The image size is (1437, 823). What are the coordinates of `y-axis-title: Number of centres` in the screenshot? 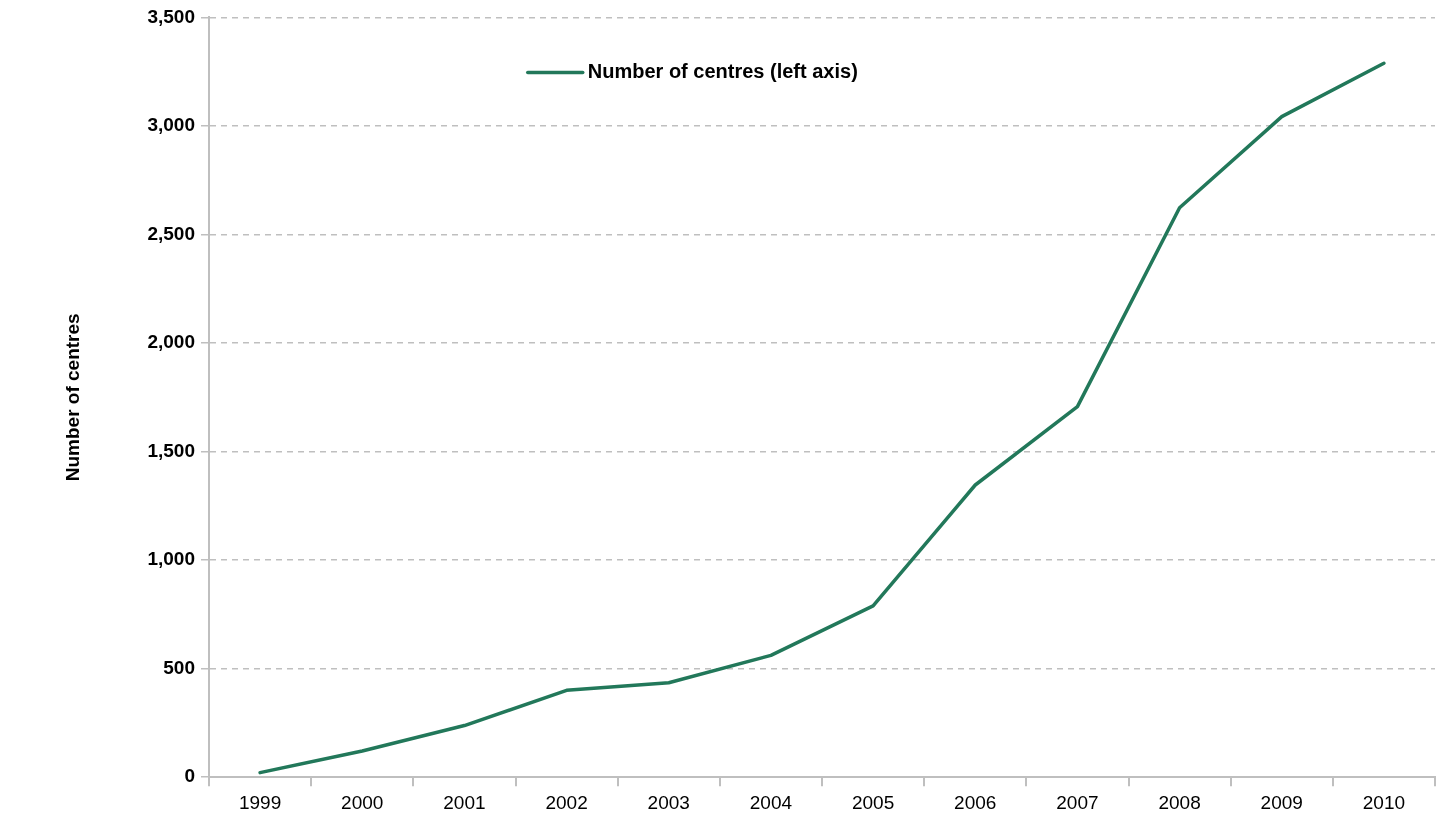 It's located at (72, 397).